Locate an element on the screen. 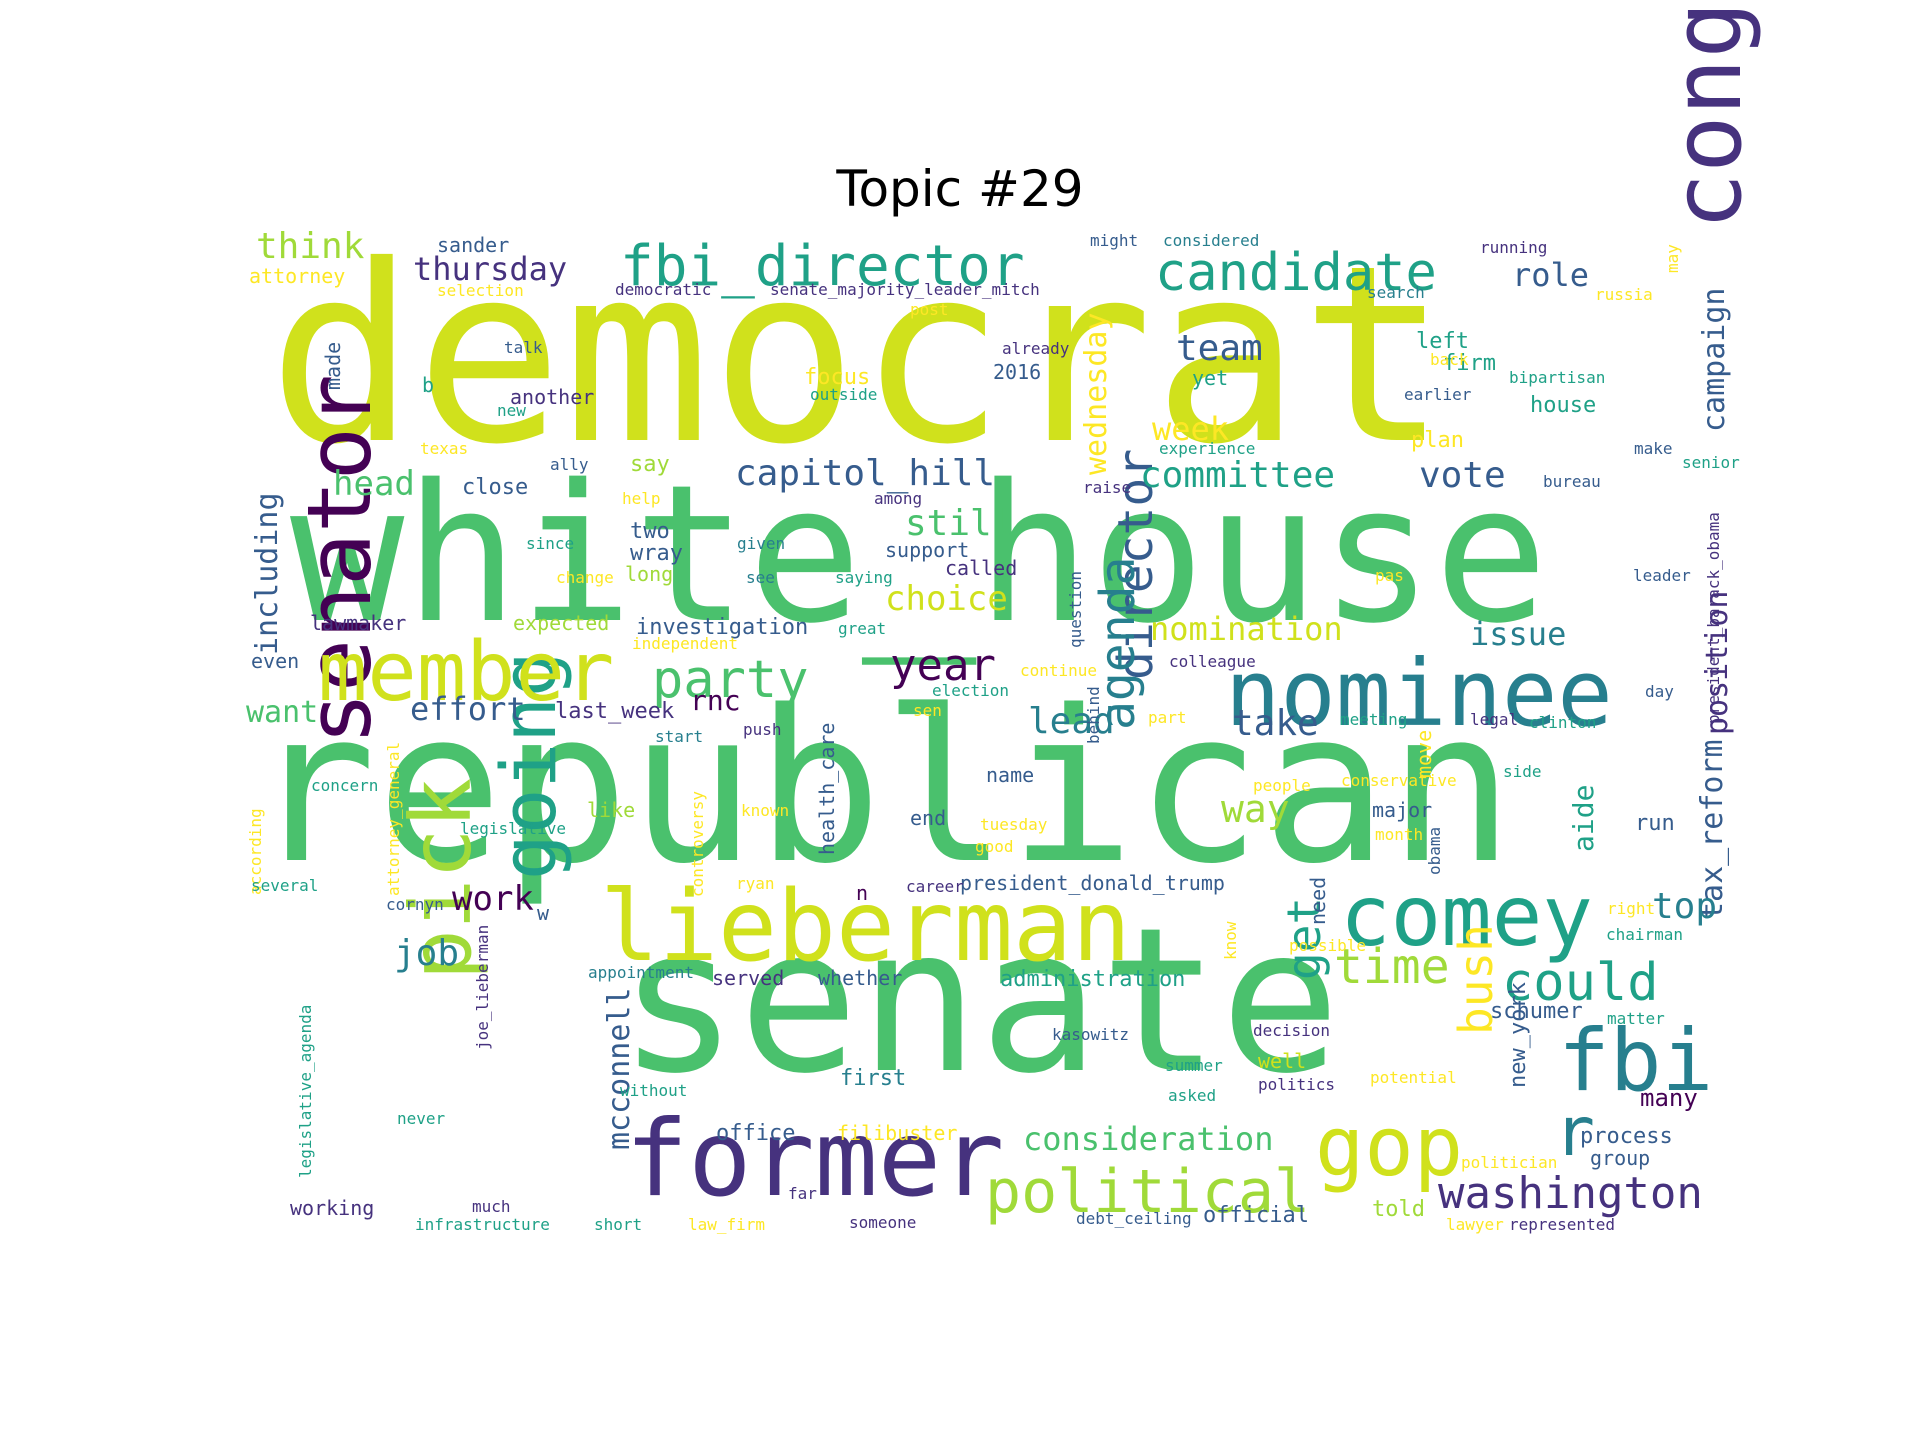 The image size is (1920, 1440). word-outside: outside is located at coordinates (843, 394).